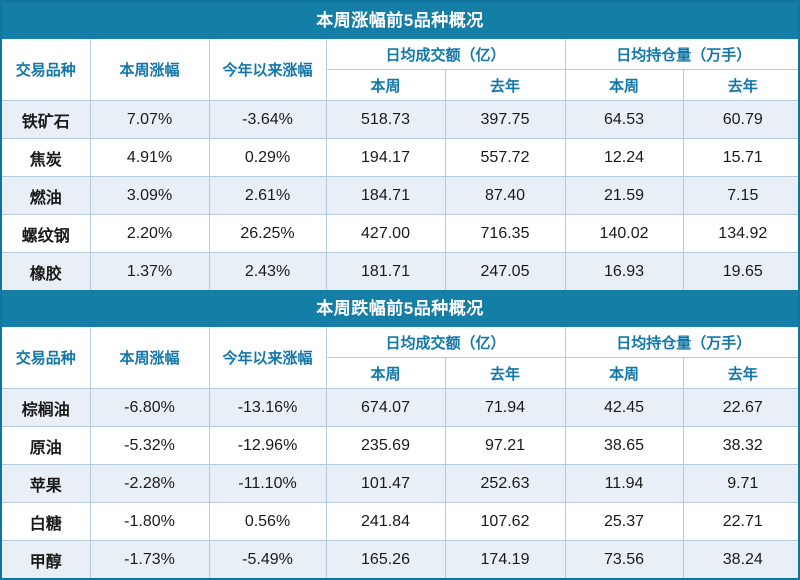 This screenshot has height=580, width=800. What do you see at coordinates (740, 522) in the screenshot?
I see `value-cell: 22.71` at bounding box center [740, 522].